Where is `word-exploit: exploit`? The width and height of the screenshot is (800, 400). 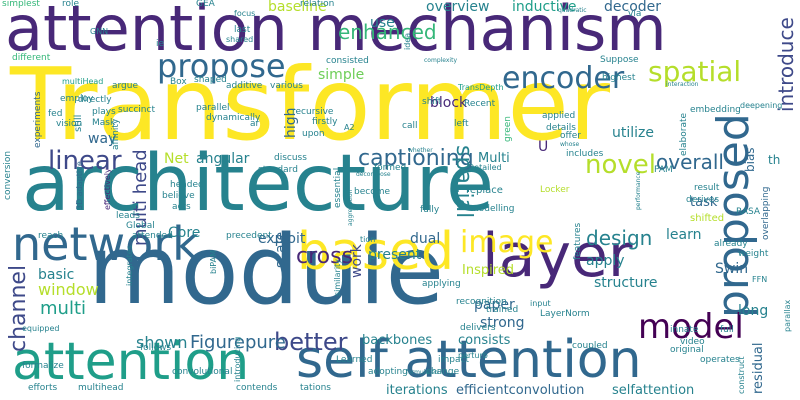
word-exploit: exploit is located at coordinates (282, 239).